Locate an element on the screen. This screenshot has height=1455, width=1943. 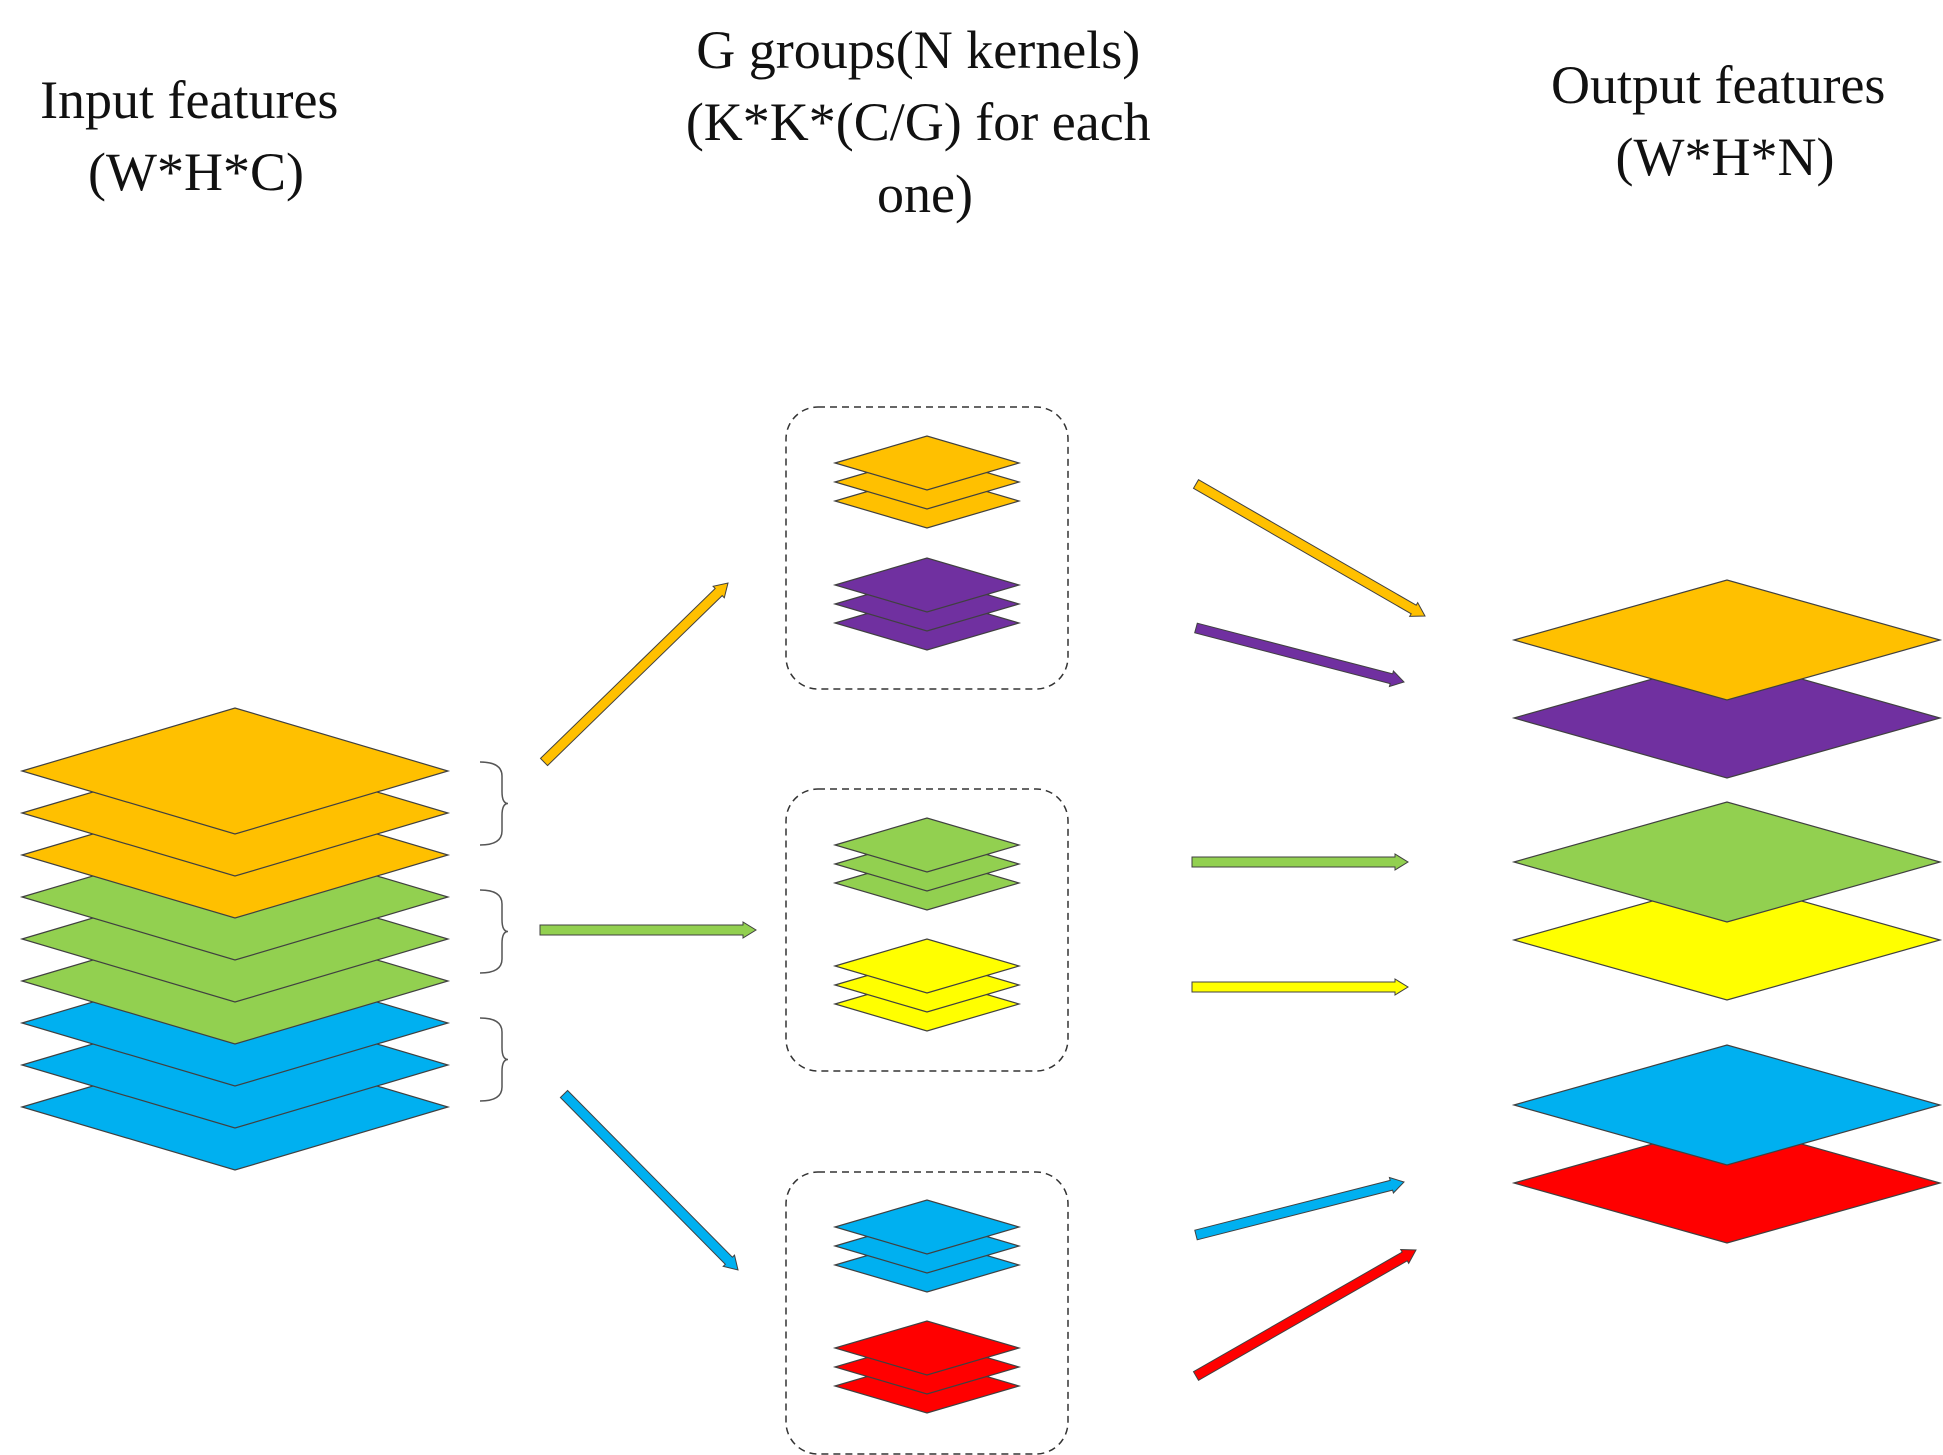
arrow-out-2-purple is located at coordinates (1299, 655).